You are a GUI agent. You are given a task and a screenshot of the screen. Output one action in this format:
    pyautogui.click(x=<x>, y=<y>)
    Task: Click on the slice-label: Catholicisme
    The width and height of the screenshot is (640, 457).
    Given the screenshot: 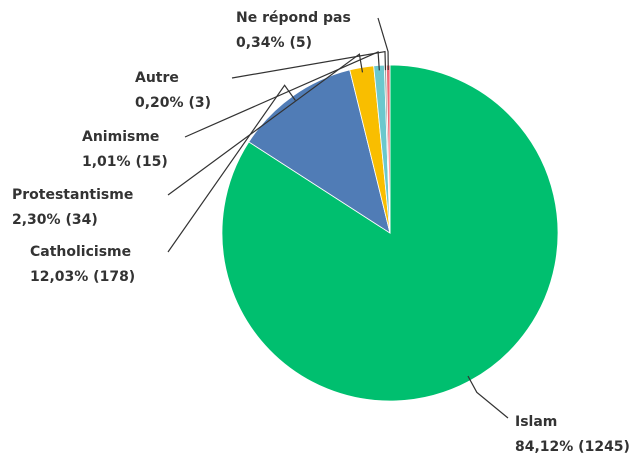 What is the action you would take?
    pyautogui.click(x=80, y=252)
    